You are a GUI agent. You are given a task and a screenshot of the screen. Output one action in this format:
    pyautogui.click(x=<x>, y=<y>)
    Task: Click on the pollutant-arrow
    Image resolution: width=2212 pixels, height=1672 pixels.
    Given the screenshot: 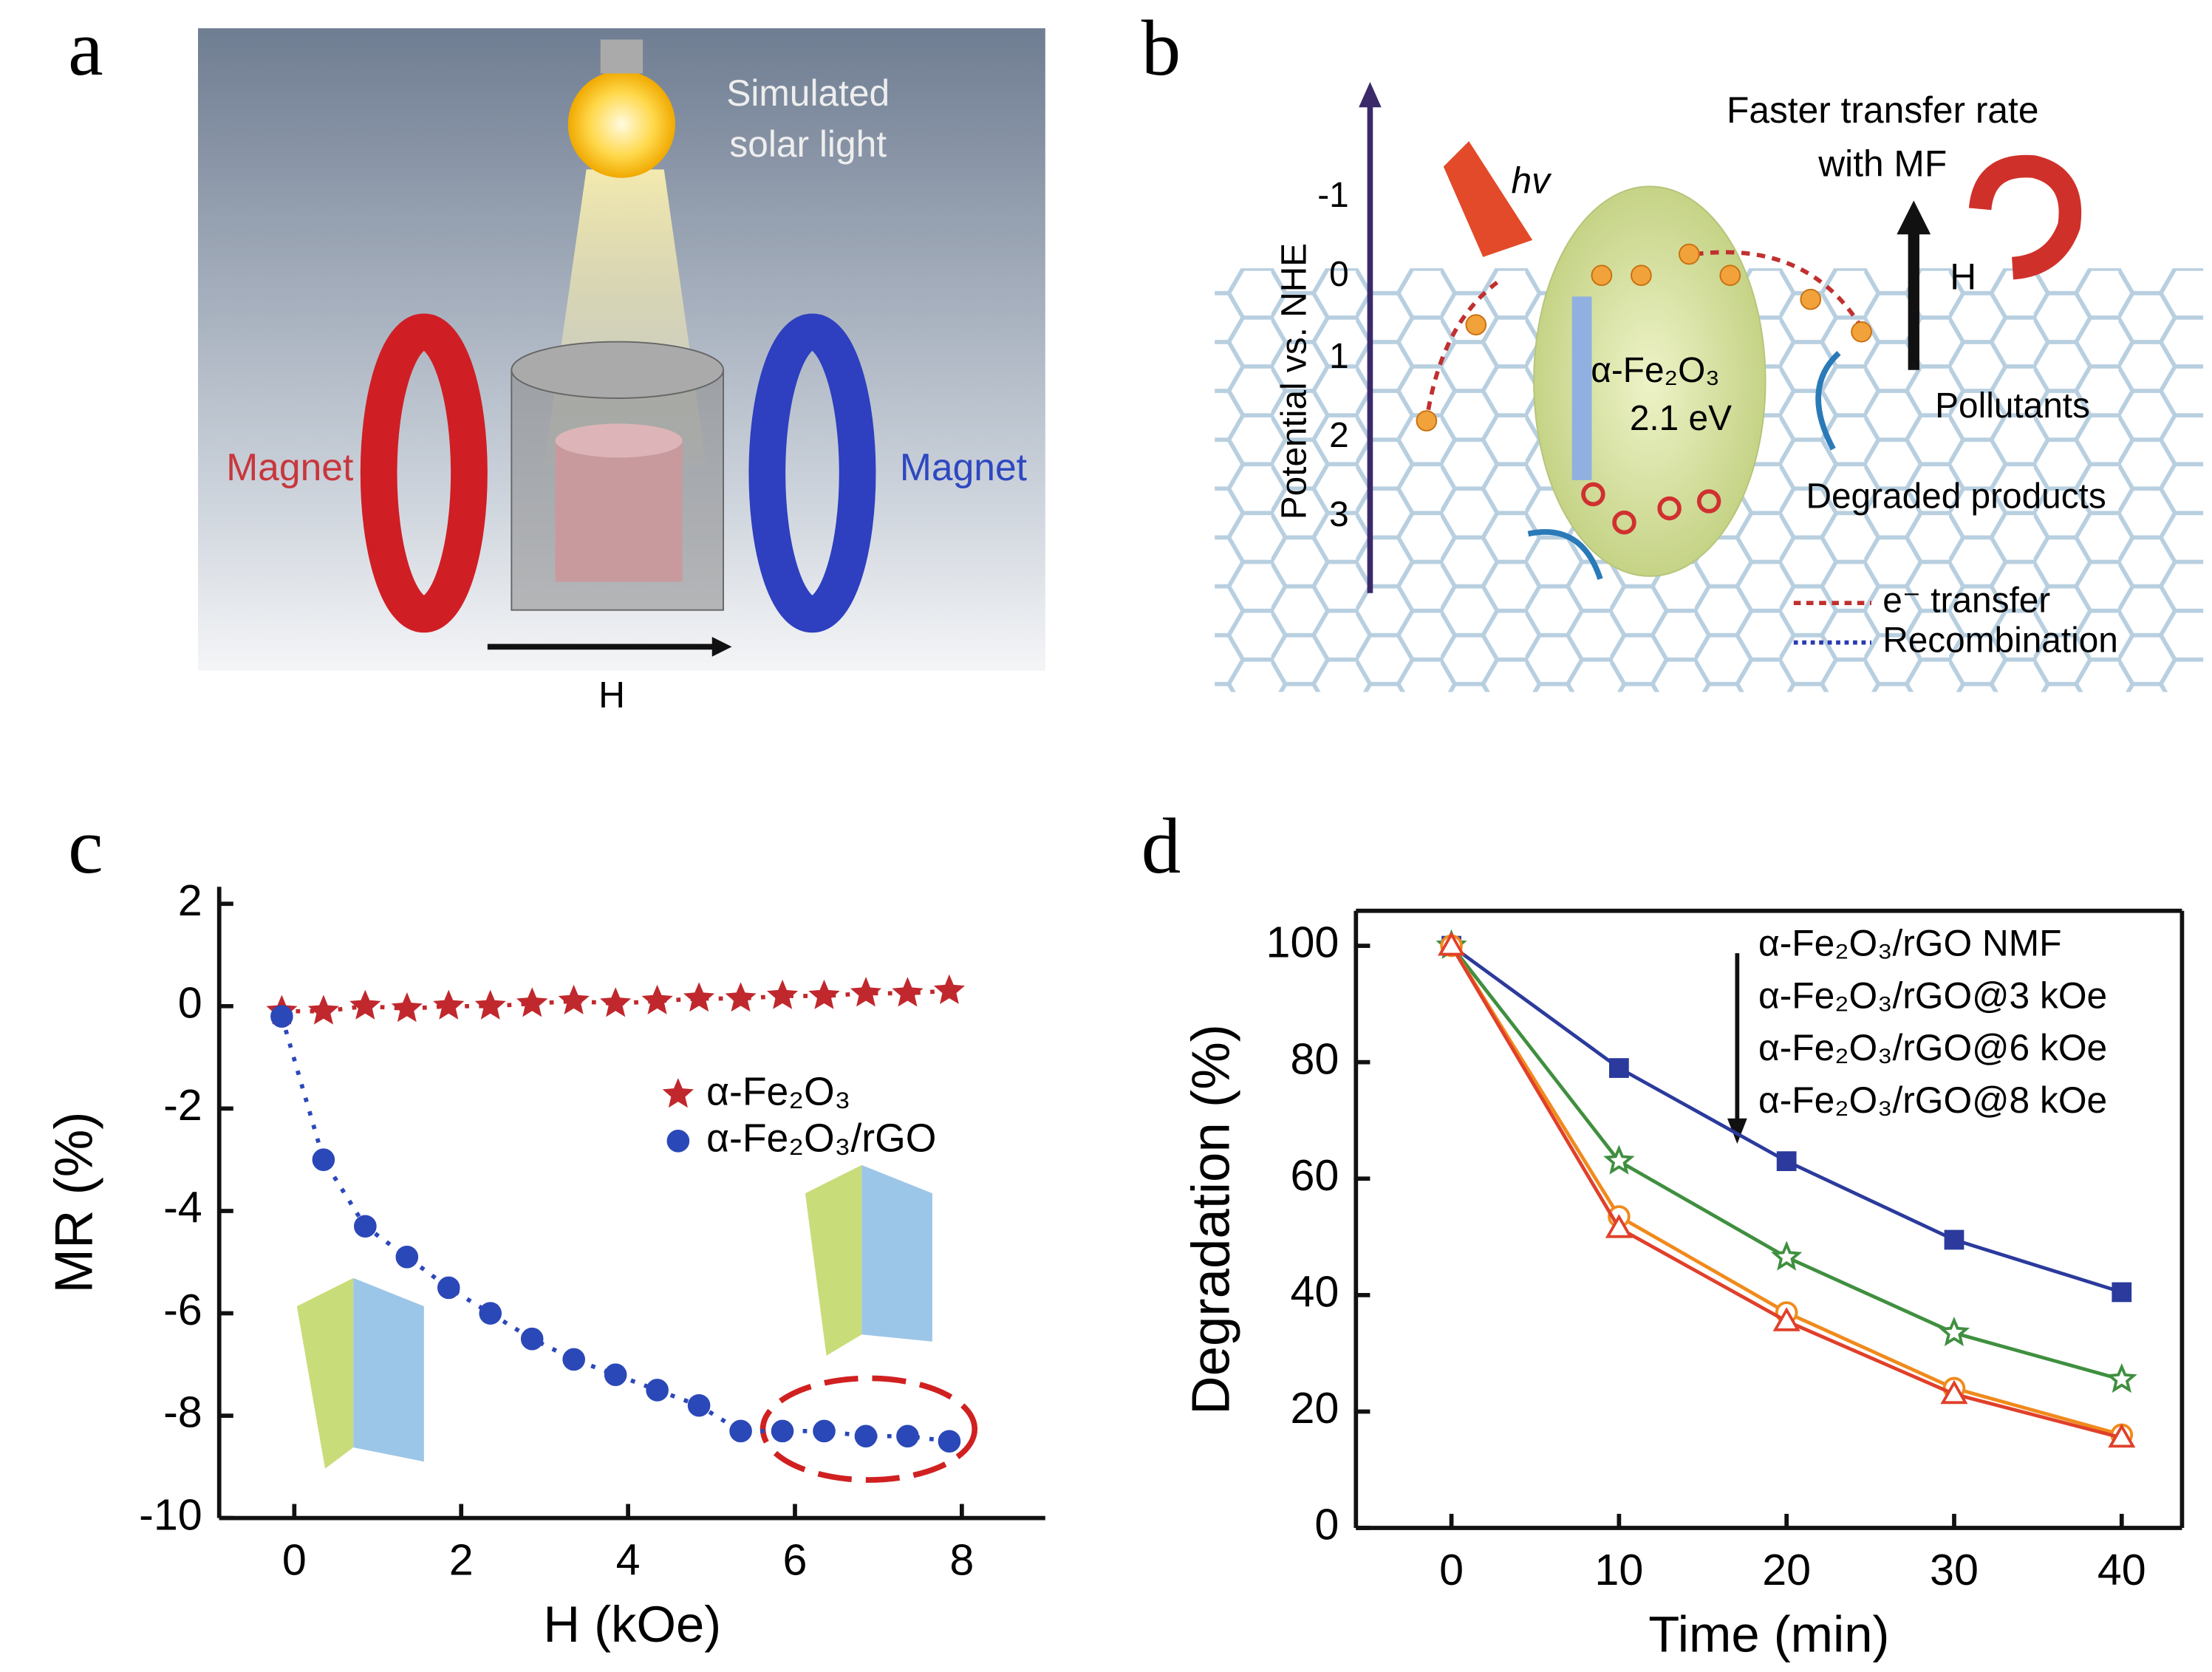 What is the action you would take?
    pyautogui.click(x=1828, y=401)
    